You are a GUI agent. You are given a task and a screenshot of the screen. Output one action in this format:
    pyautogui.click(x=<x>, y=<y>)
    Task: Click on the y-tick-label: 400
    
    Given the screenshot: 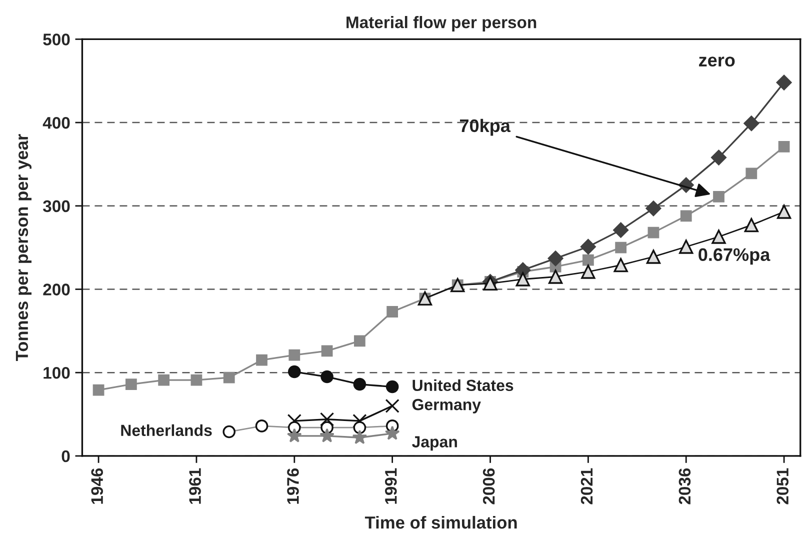 What is the action you would take?
    pyautogui.click(x=56, y=122)
    